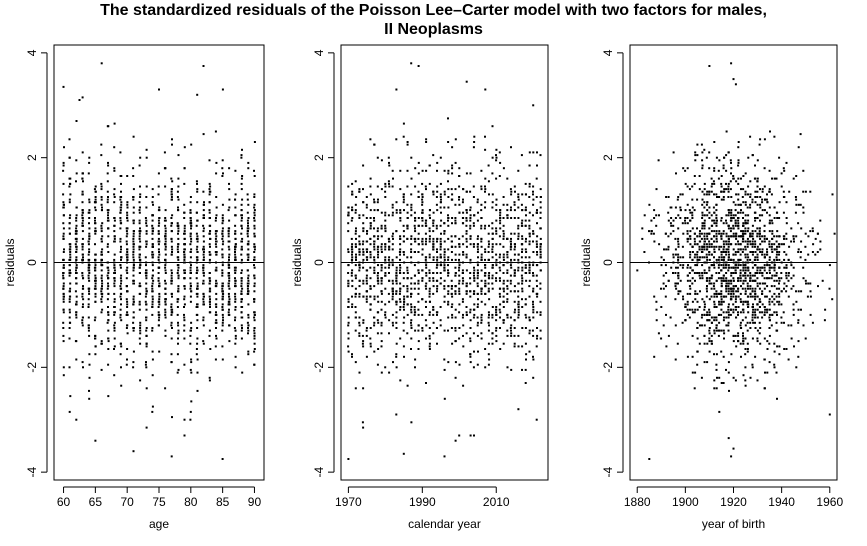 The image size is (867, 546). Describe the element at coordinates (685, 502) in the screenshot. I see `x-tick-label: 1900` at that location.